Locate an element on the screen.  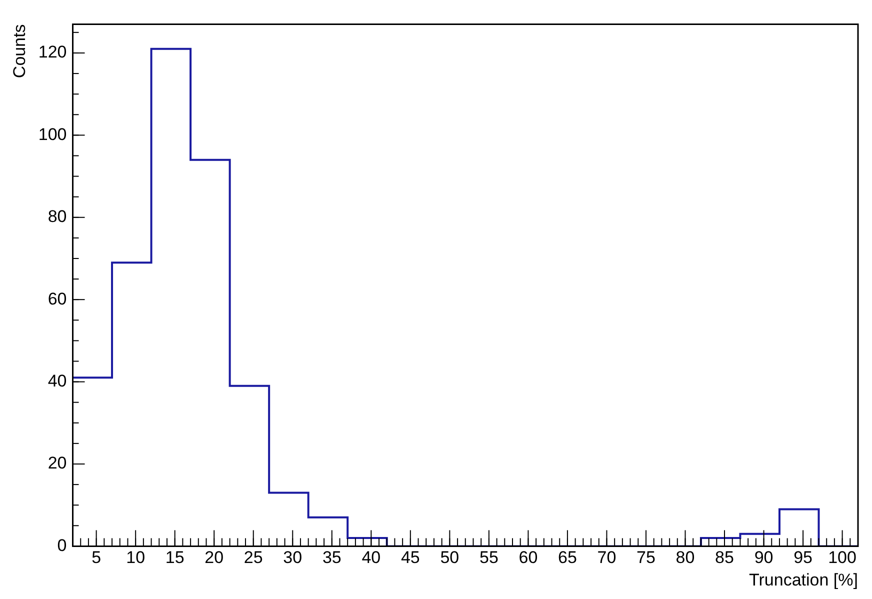
x-tick-label: 90 is located at coordinates (764, 558).